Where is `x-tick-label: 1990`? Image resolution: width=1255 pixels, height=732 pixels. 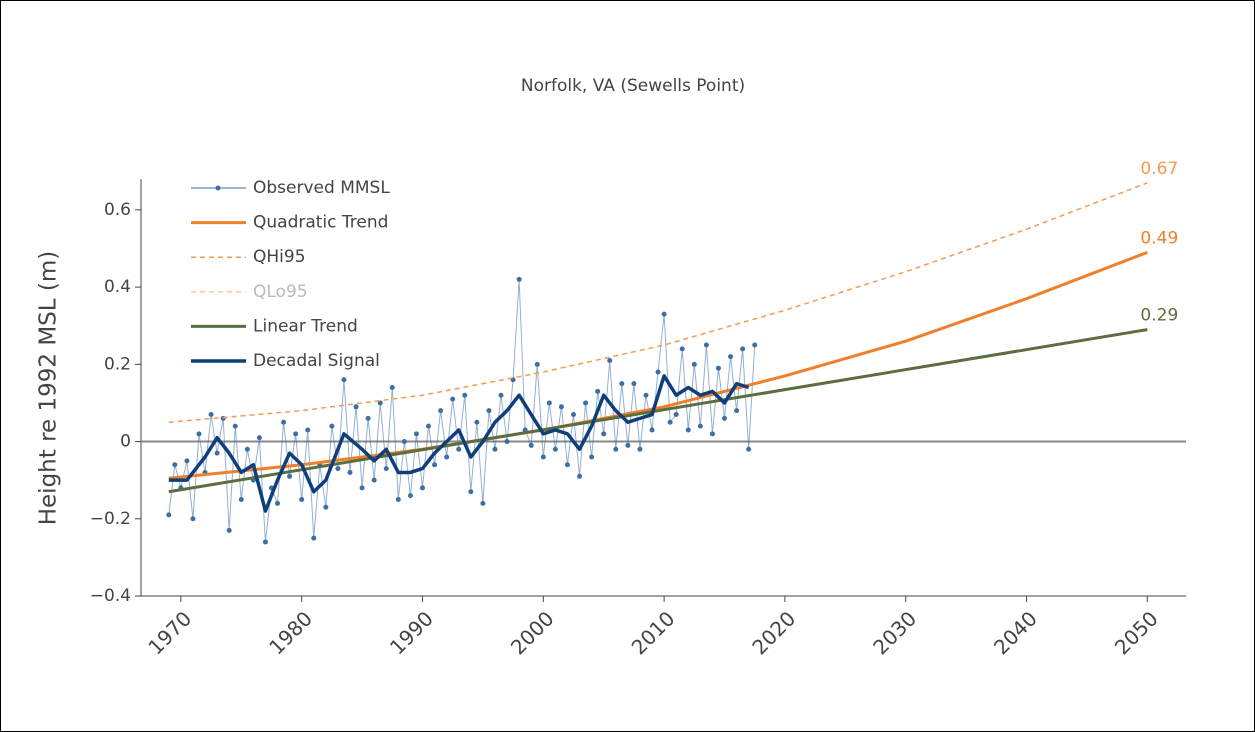 x-tick-label: 1990 is located at coordinates (411, 632).